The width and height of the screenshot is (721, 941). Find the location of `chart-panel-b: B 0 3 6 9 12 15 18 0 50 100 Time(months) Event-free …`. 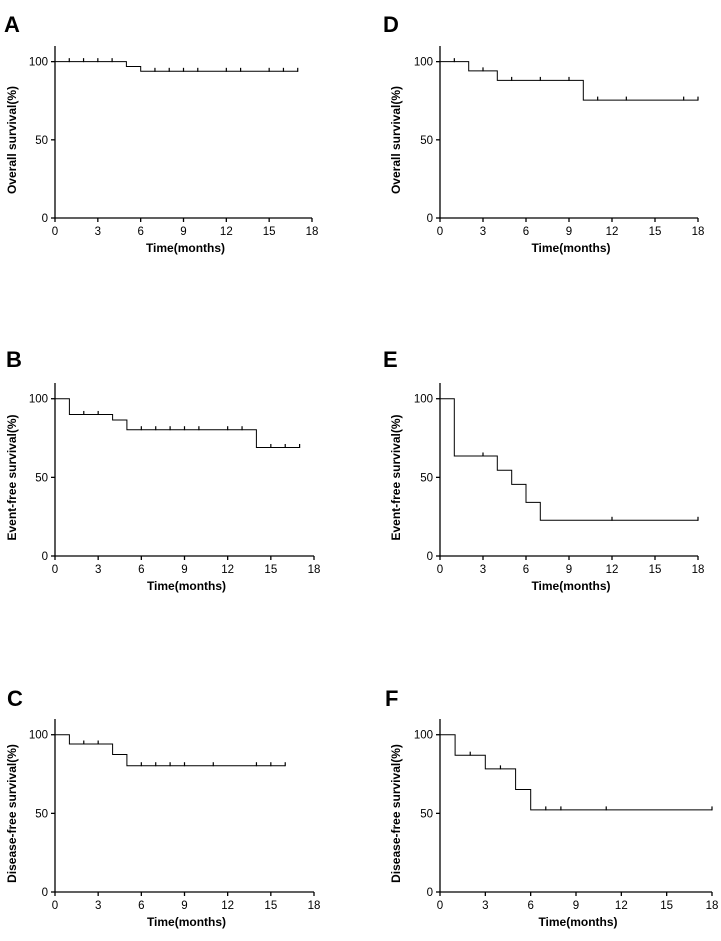

chart-panel-b: B 0 3 6 9 12 15 18 0 50 100 Time(months) Event-free … is located at coordinates (162, 470).